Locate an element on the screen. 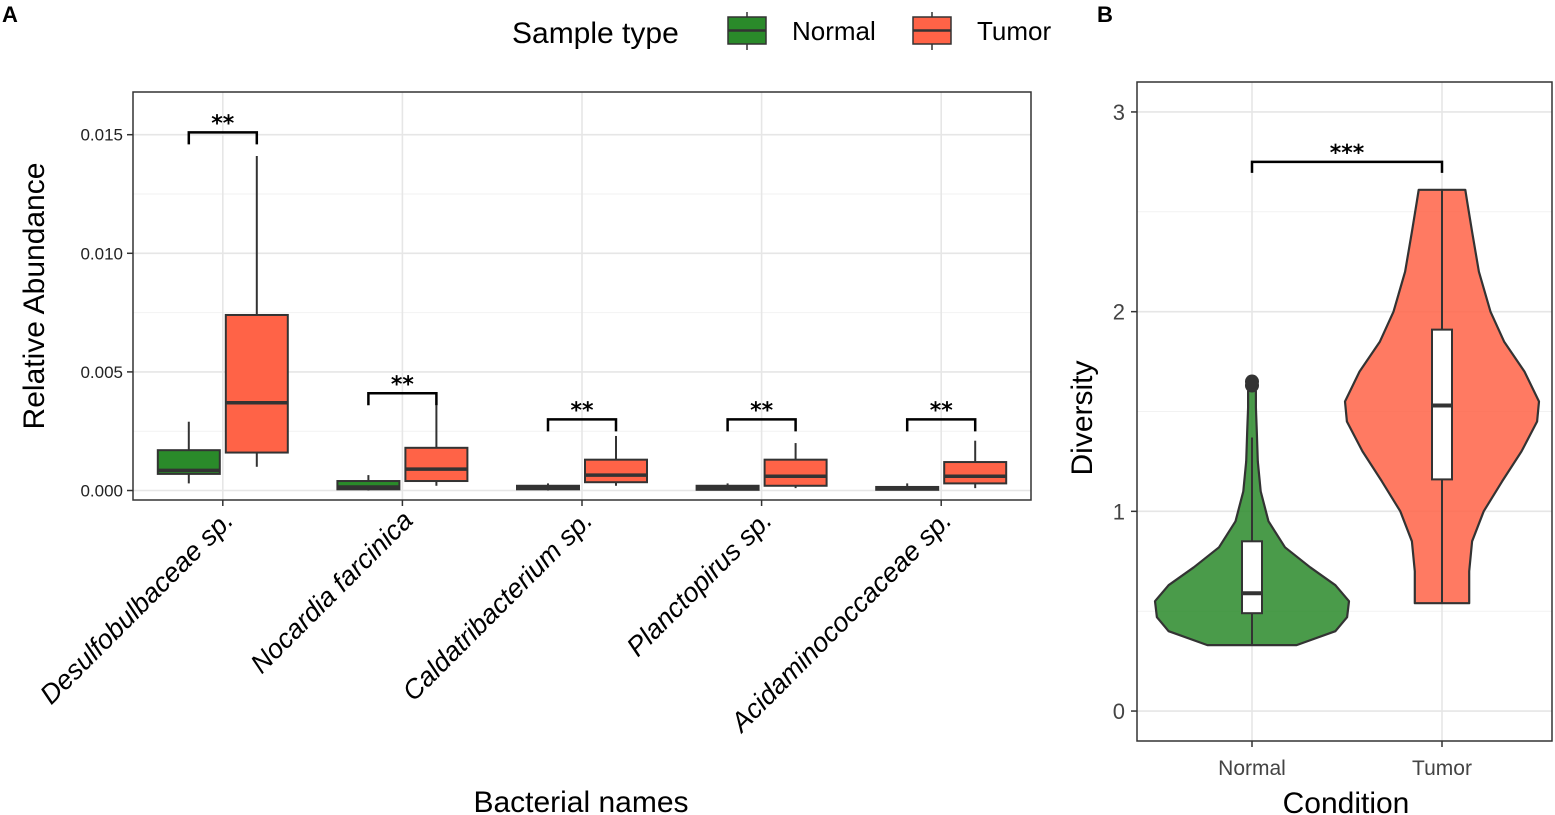  legend-normal-label: Normal is located at coordinates (834, 31).